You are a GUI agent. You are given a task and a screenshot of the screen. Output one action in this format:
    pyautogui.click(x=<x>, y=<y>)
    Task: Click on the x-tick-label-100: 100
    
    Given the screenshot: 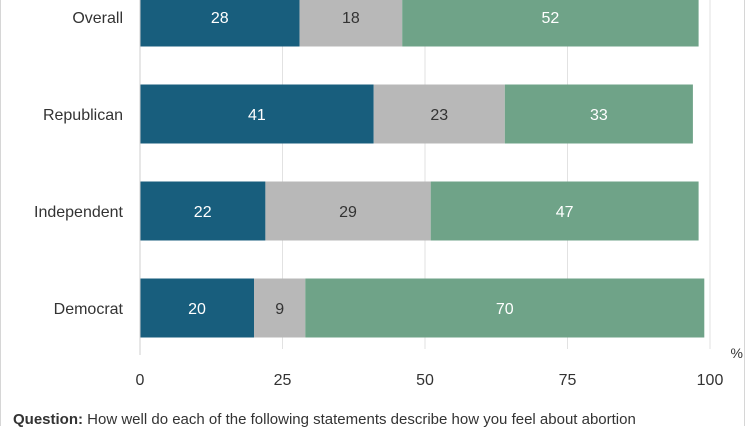 What is the action you would take?
    pyautogui.click(x=710, y=380)
    